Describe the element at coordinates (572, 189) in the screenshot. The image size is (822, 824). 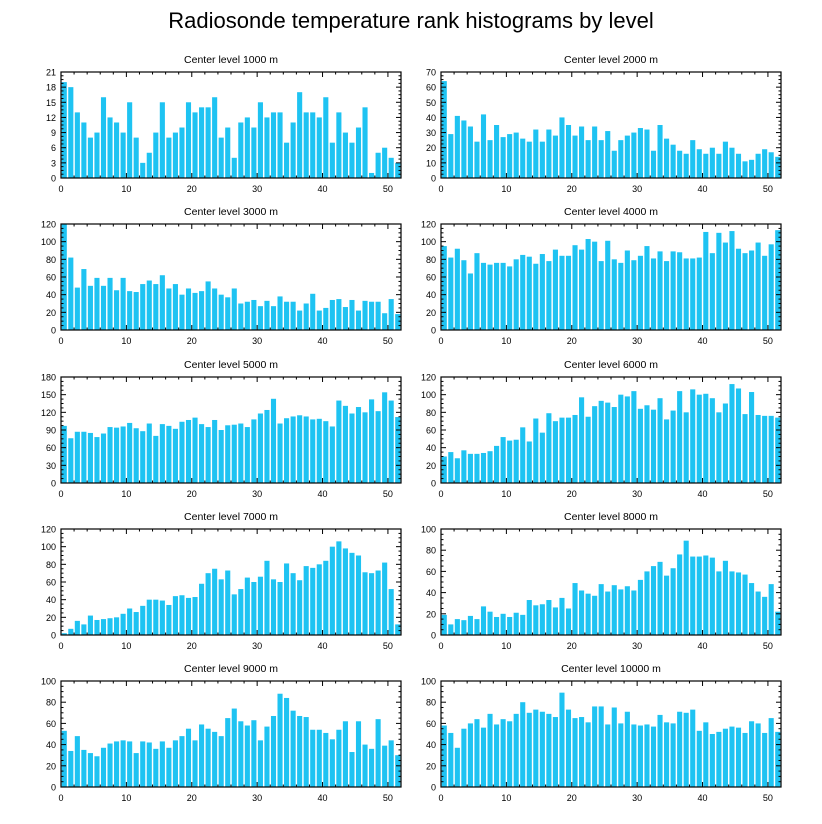
I see `x-tick-label: 20` at that location.